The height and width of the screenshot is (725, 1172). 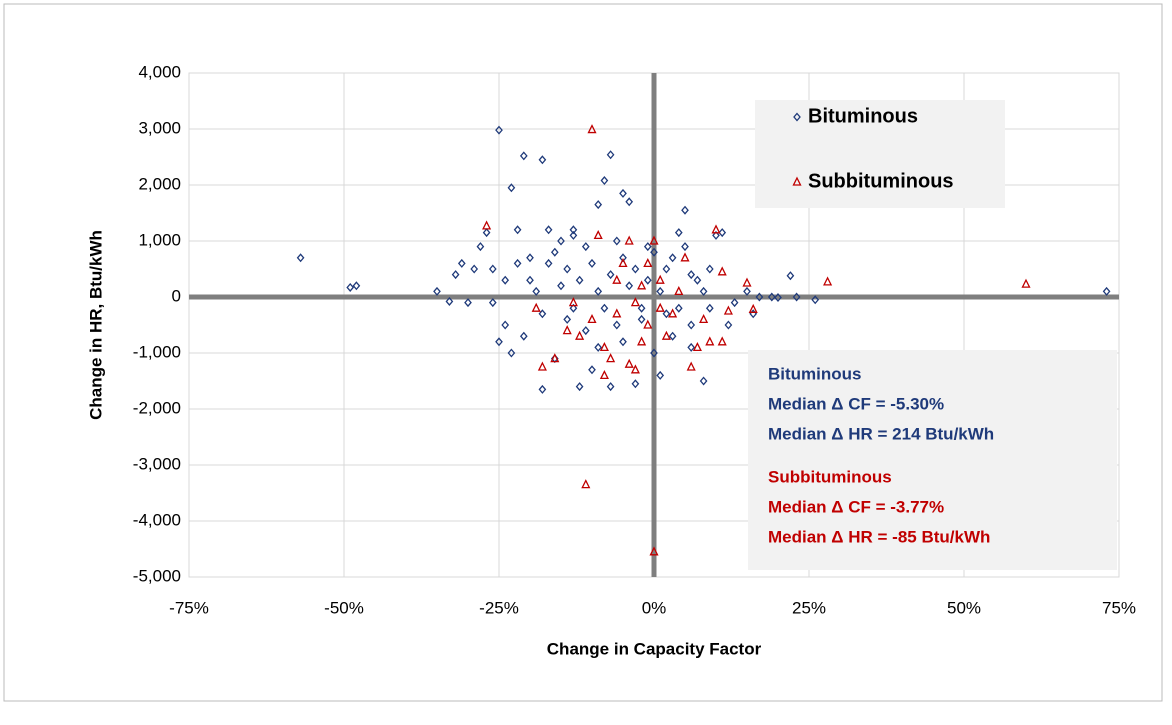 What do you see at coordinates (157, 351) in the screenshot?
I see `y-tick-label: -1,000` at bounding box center [157, 351].